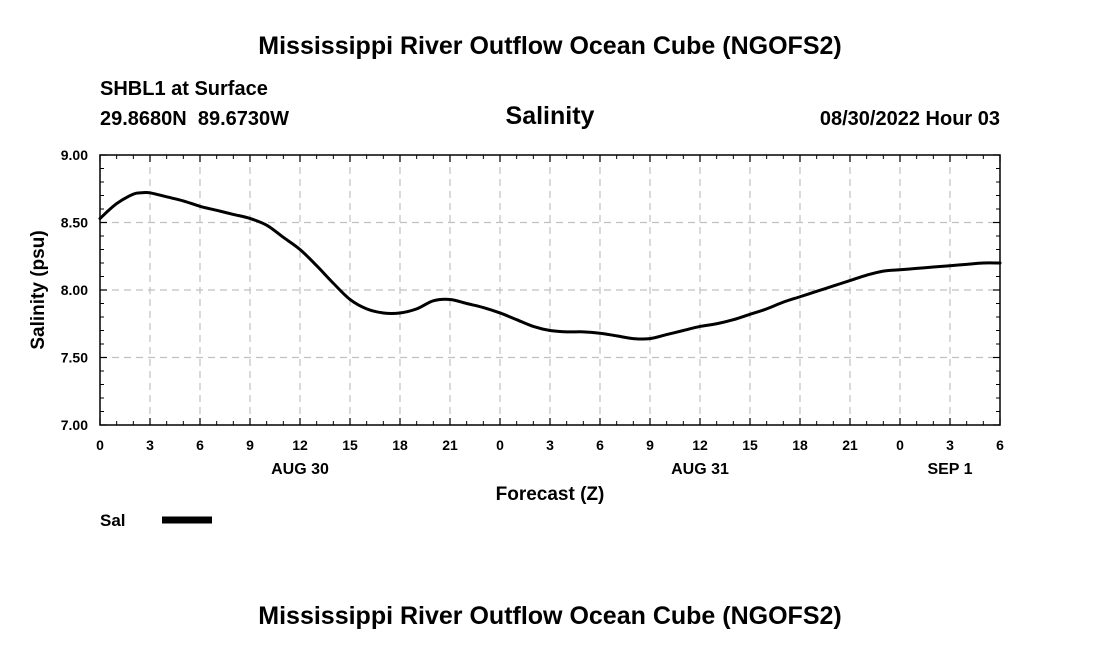 This screenshot has width=1100, height=650. I want to click on y-tick-labels: 7.00 7.50 8.00 8.50 9.00, so click(74, 290).